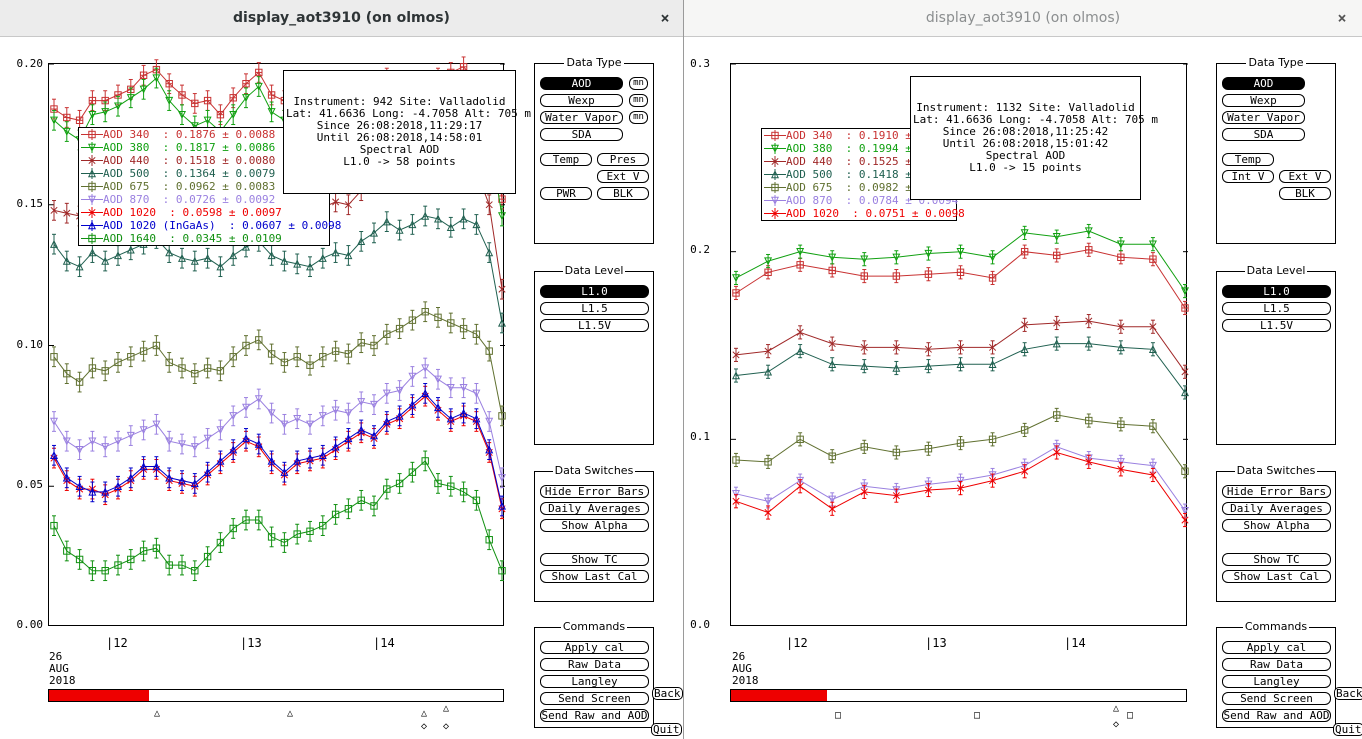 The width and height of the screenshot is (1362, 739). Describe the element at coordinates (1248, 176) in the screenshot. I see `int-v-button: Int V` at that location.